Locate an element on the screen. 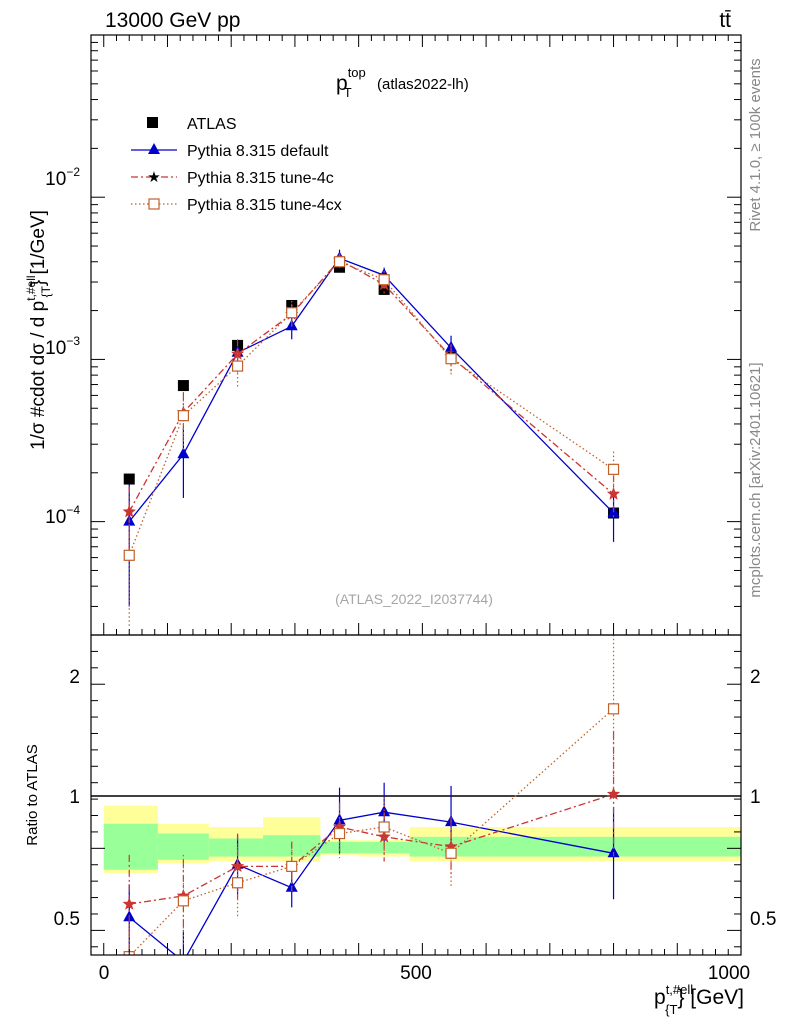 This screenshot has height=1024, width=786. ratio-y-tick-label-2: 2 is located at coordinates (74, 677).